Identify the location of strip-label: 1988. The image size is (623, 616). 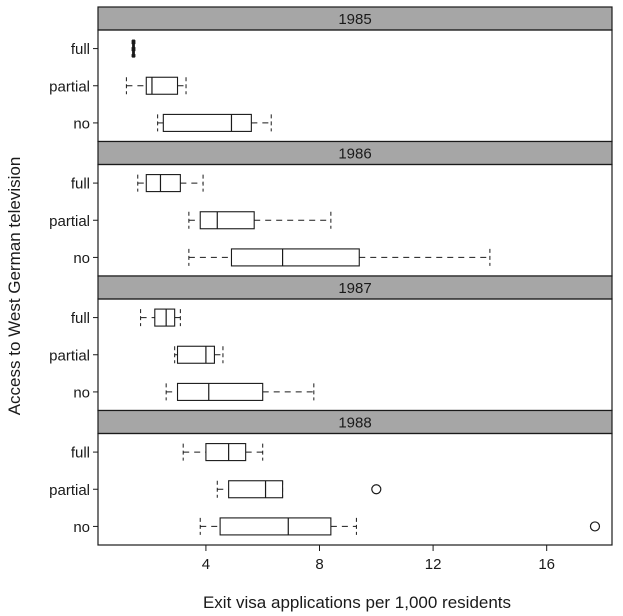
(354, 423).